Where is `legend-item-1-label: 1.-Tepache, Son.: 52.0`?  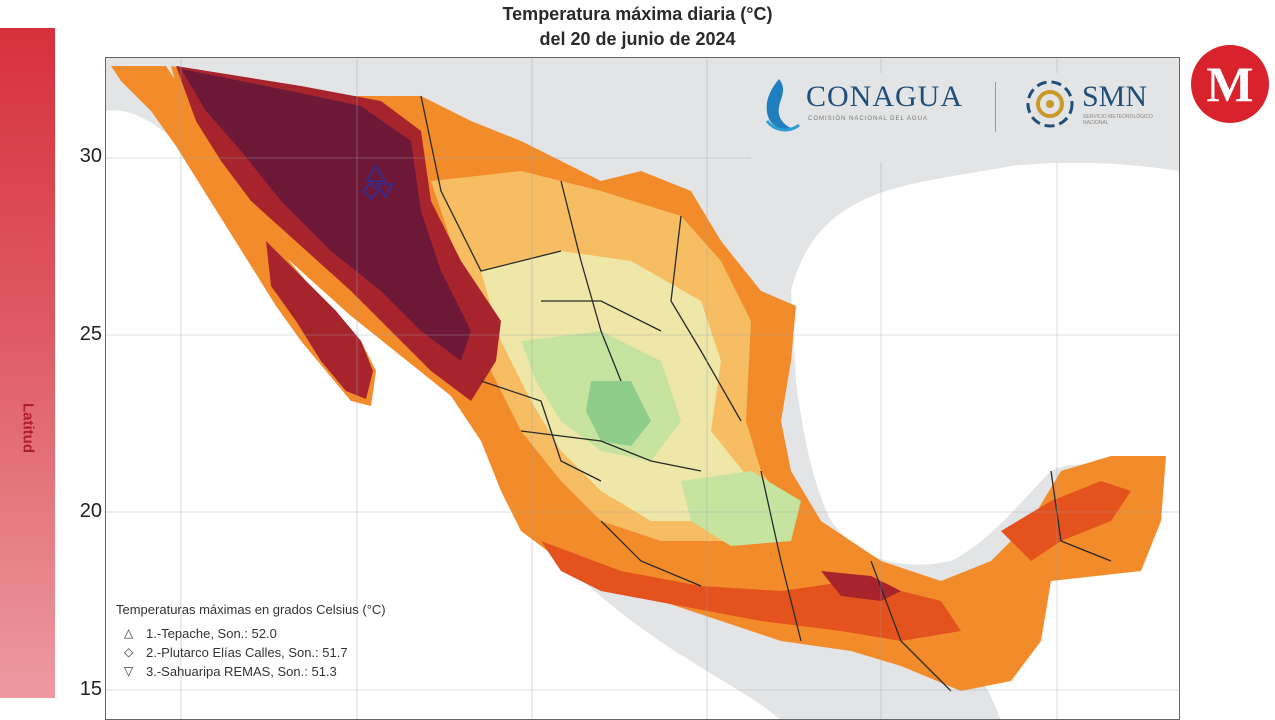
legend-item-1-label: 1.-Tepache, Son.: 52.0 is located at coordinates (211, 633).